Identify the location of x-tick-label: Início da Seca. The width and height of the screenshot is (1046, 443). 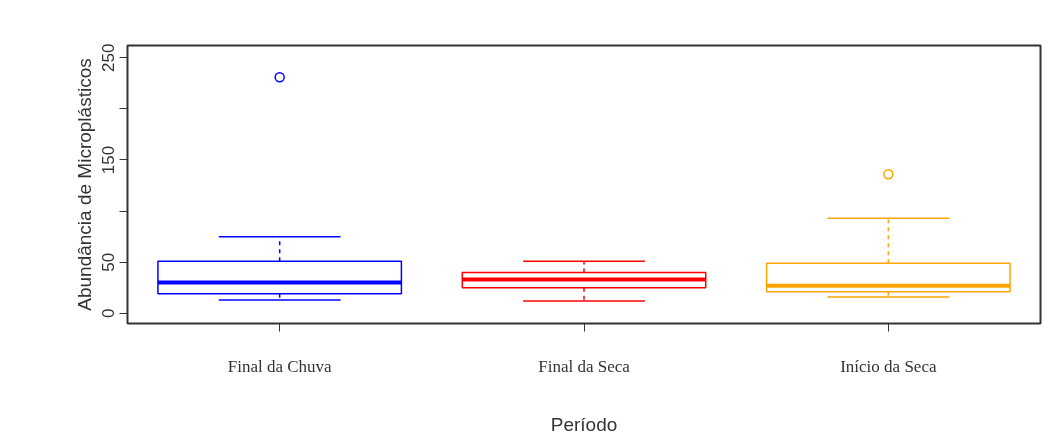
(888, 366).